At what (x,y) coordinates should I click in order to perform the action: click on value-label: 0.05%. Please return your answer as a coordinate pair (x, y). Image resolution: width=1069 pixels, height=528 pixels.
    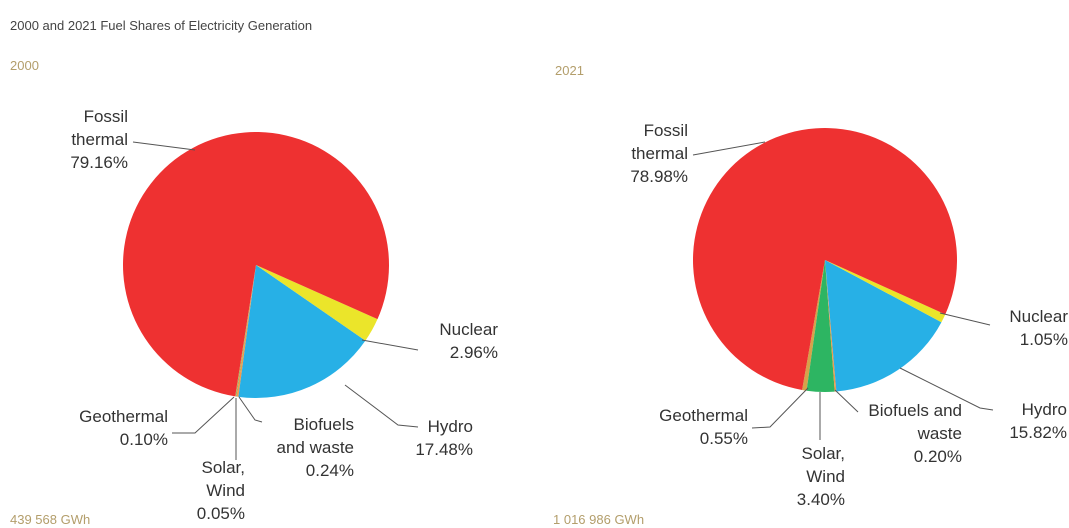
    Looking at the image, I should click on (220, 513).